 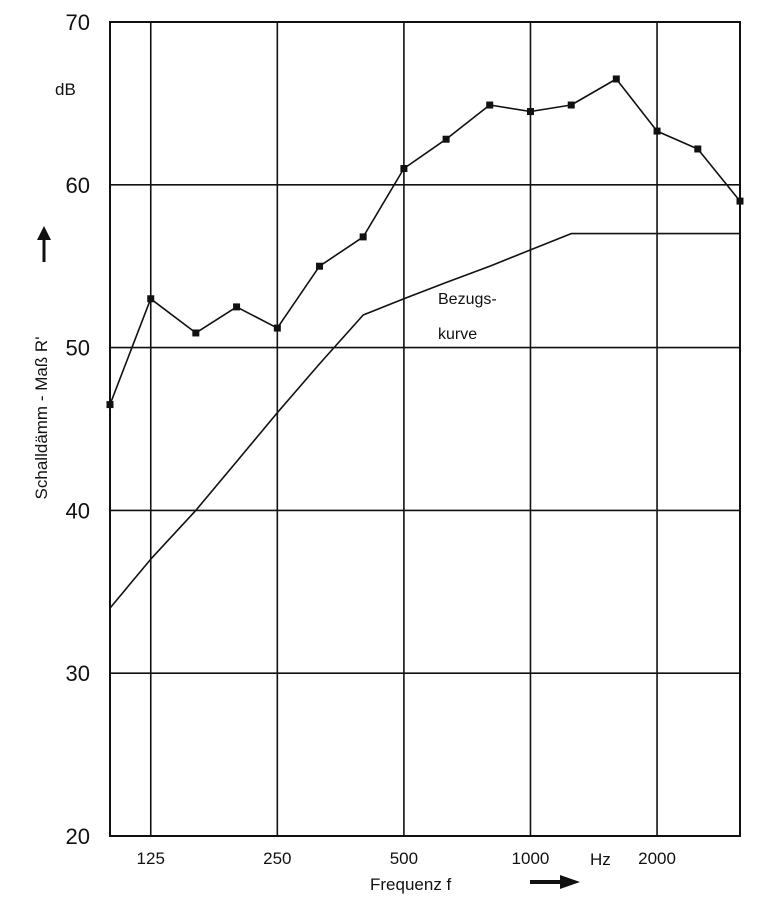 What do you see at coordinates (151, 858) in the screenshot?
I see `x-tick-label: 125` at bounding box center [151, 858].